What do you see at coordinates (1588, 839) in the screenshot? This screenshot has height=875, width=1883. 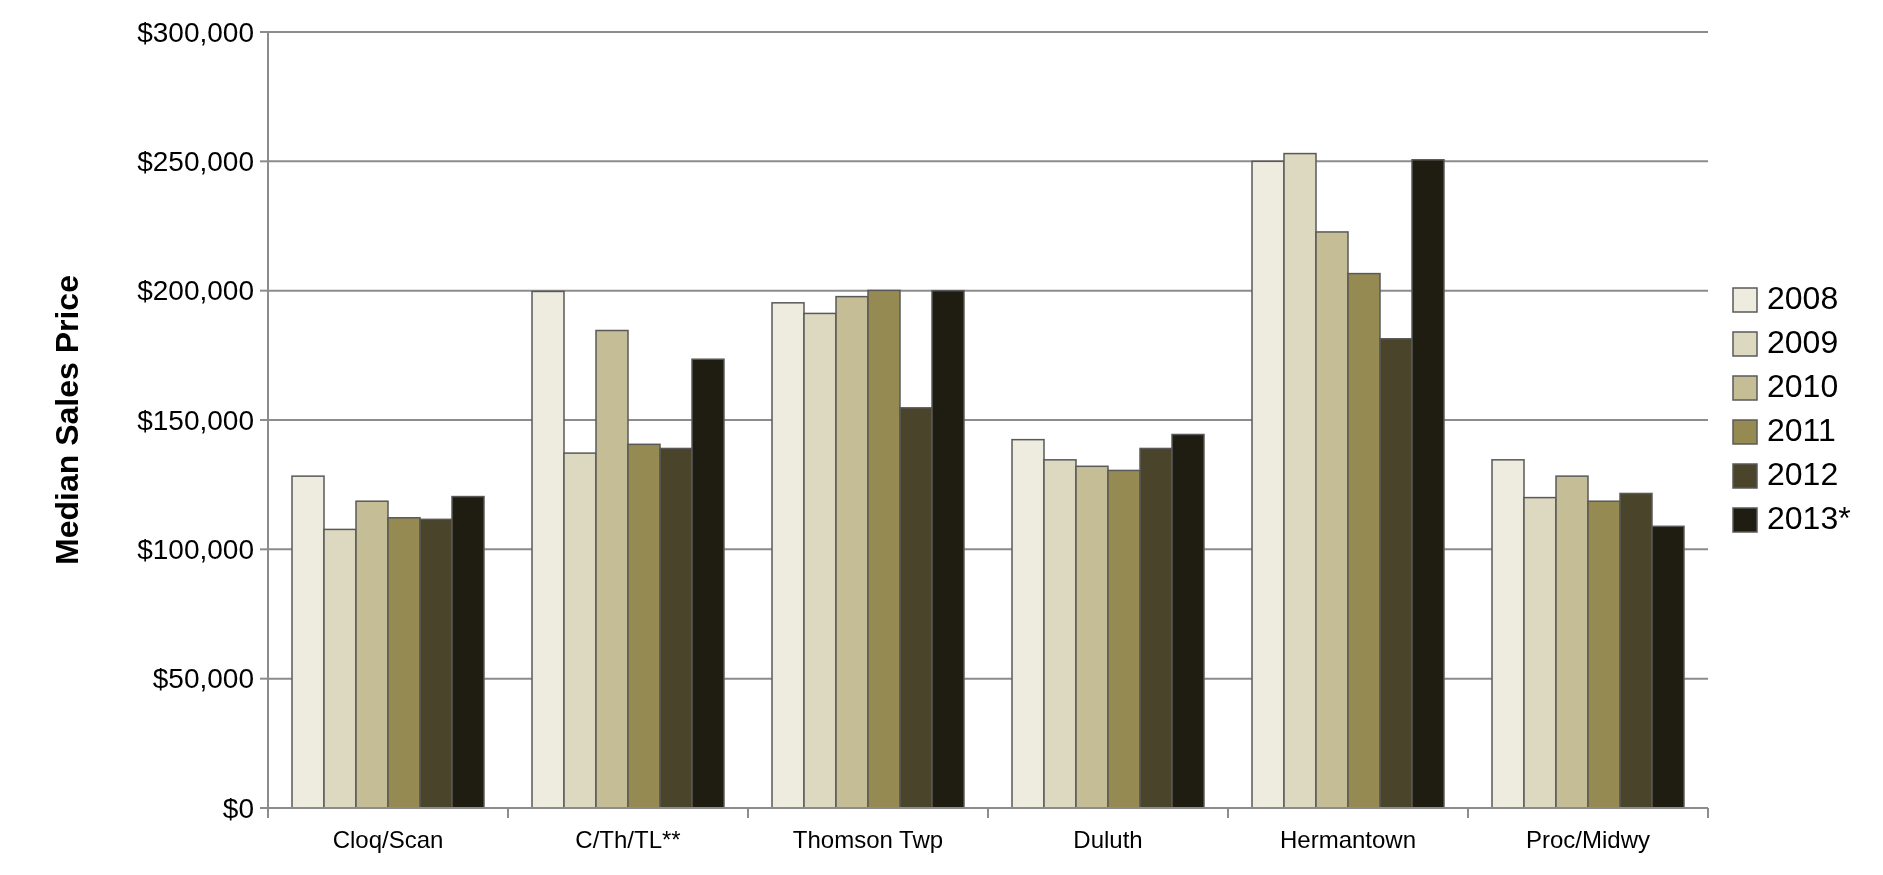 I see `x-tick-label: Proc/Midwy` at bounding box center [1588, 839].